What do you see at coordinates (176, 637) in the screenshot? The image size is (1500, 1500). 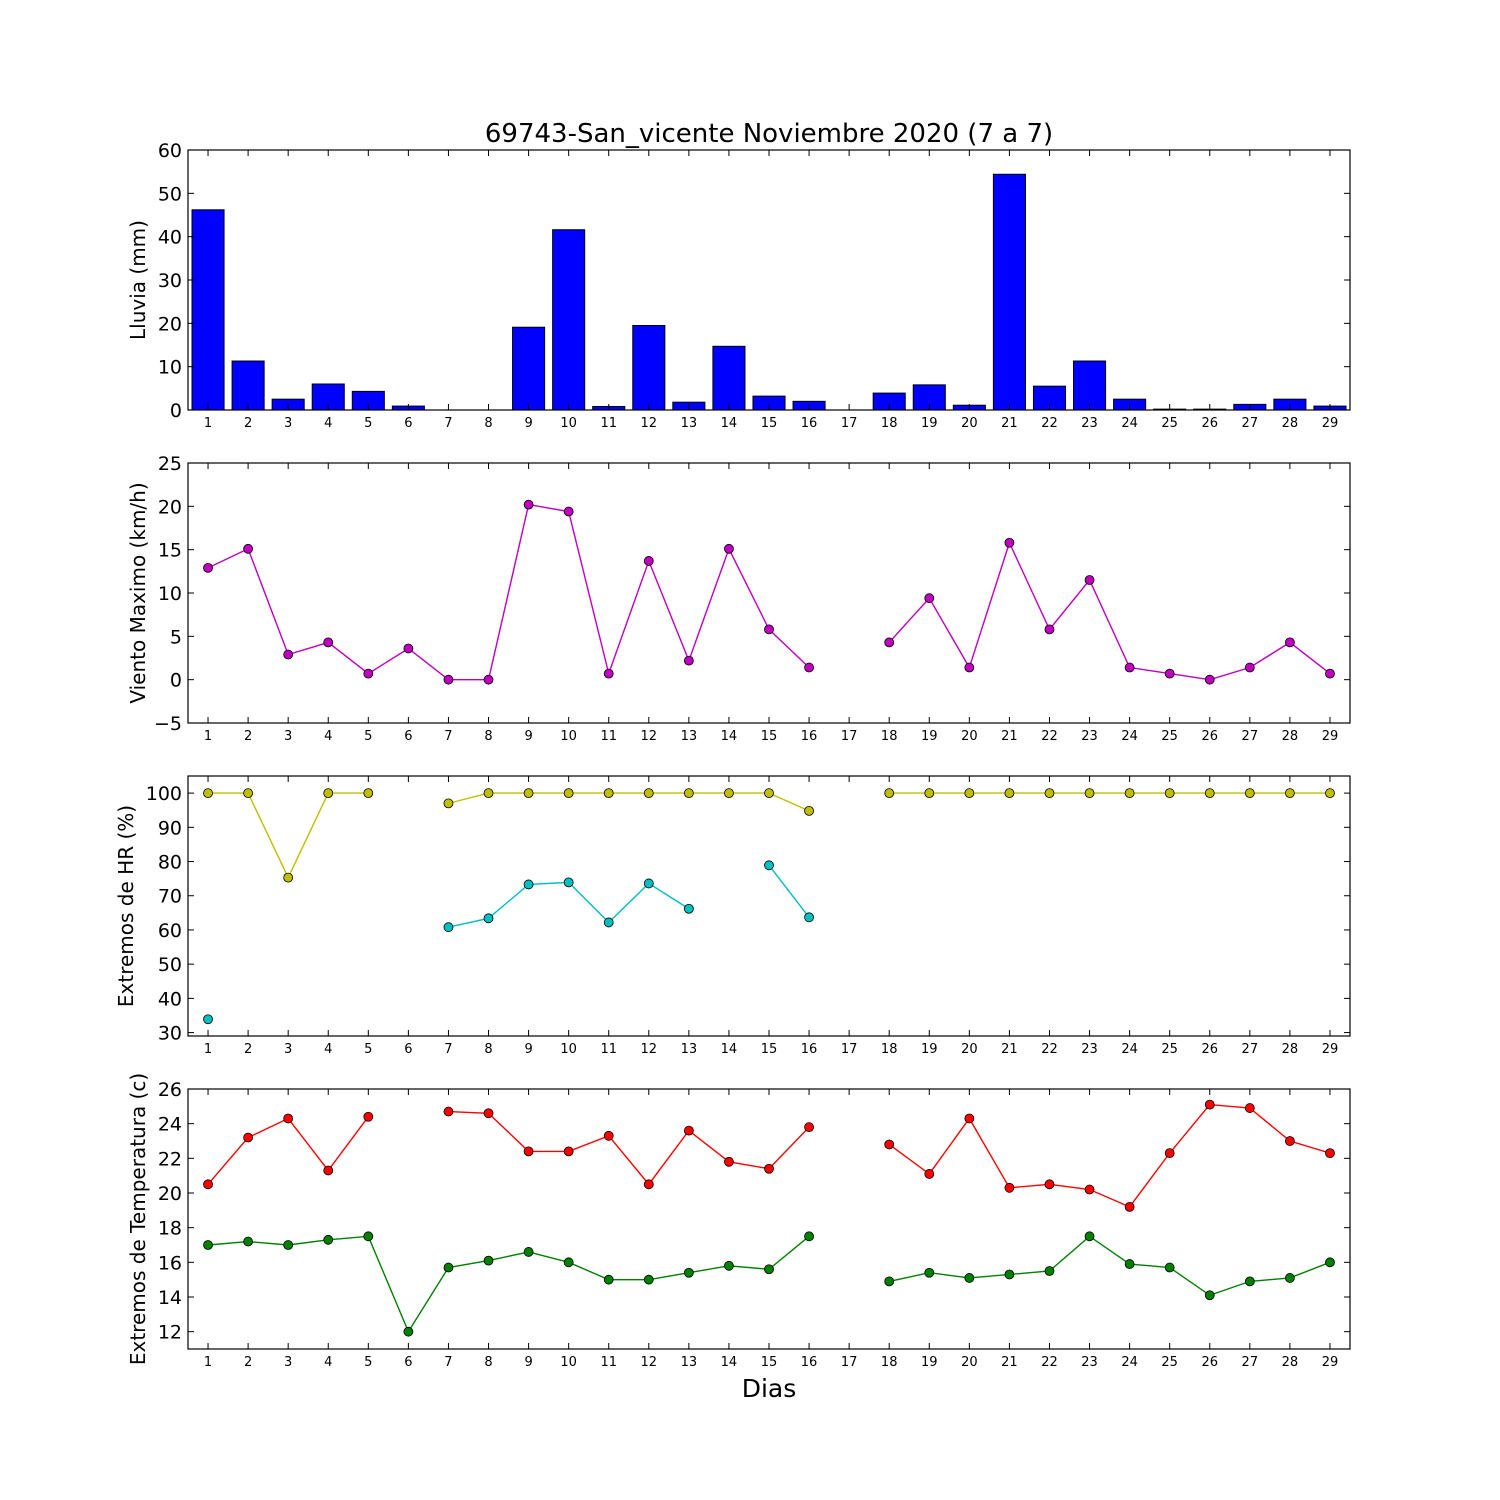 I see `y-tick-label-viento: 5` at bounding box center [176, 637].